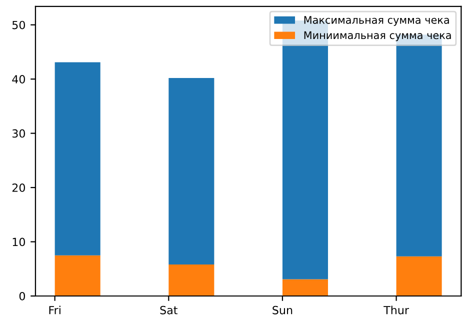 This screenshot has width=473, height=320. Describe the element at coordinates (19, 188) in the screenshot. I see `y-tick-label: 20` at that location.